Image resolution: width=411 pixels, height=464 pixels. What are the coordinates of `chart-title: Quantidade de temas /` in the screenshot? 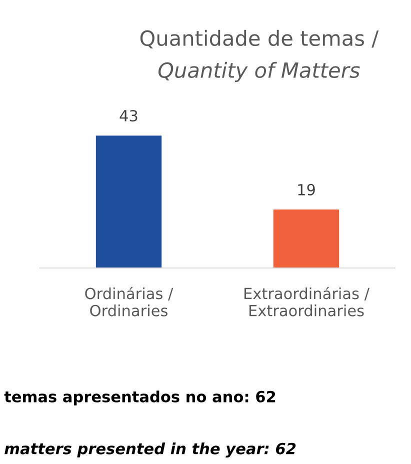 It's located at (259, 39).